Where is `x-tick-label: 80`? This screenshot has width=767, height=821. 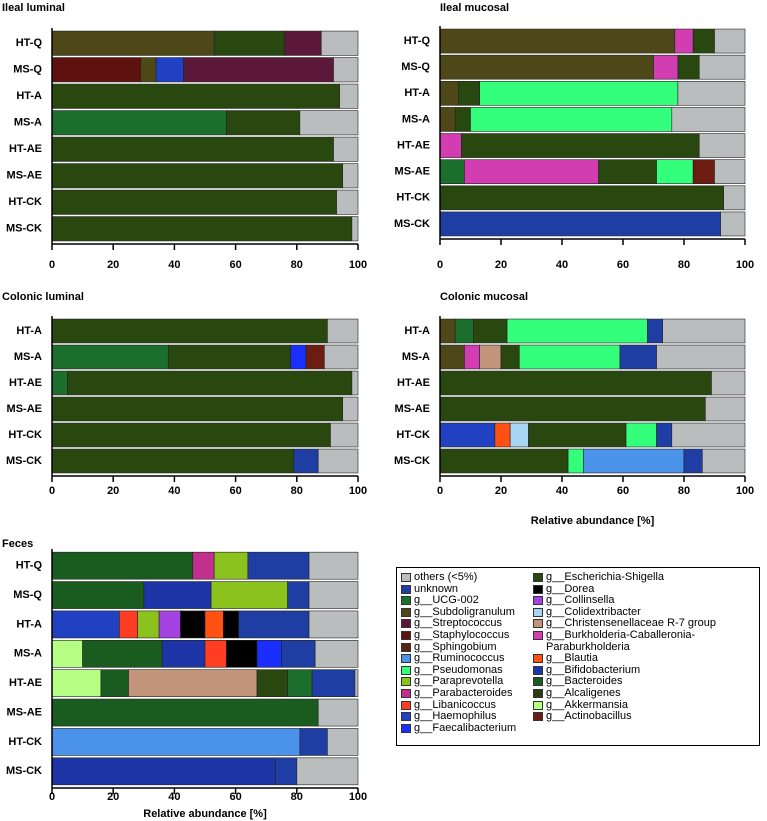
x-tick-label: 80 is located at coordinates (684, 491).